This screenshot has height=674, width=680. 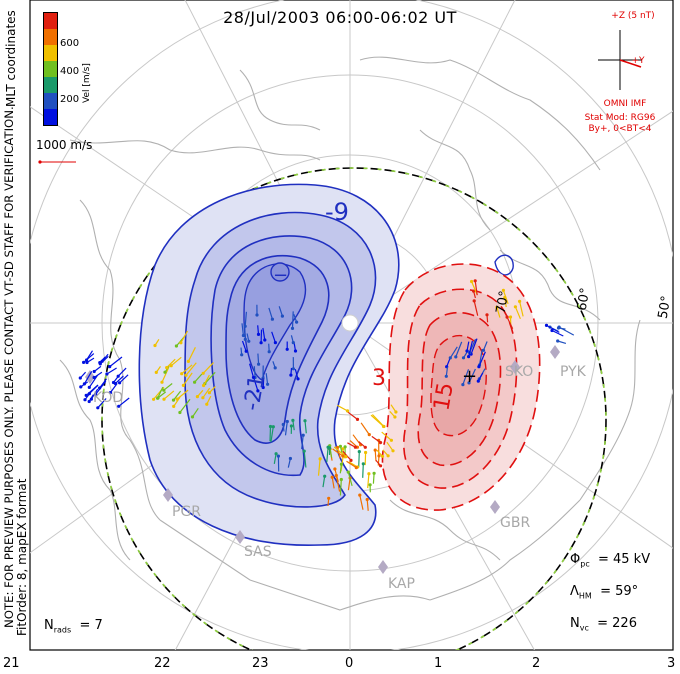 What do you see at coordinates (620, 118) in the screenshot?
I see `imf-model: Stat Mod: RG96` at bounding box center [620, 118].